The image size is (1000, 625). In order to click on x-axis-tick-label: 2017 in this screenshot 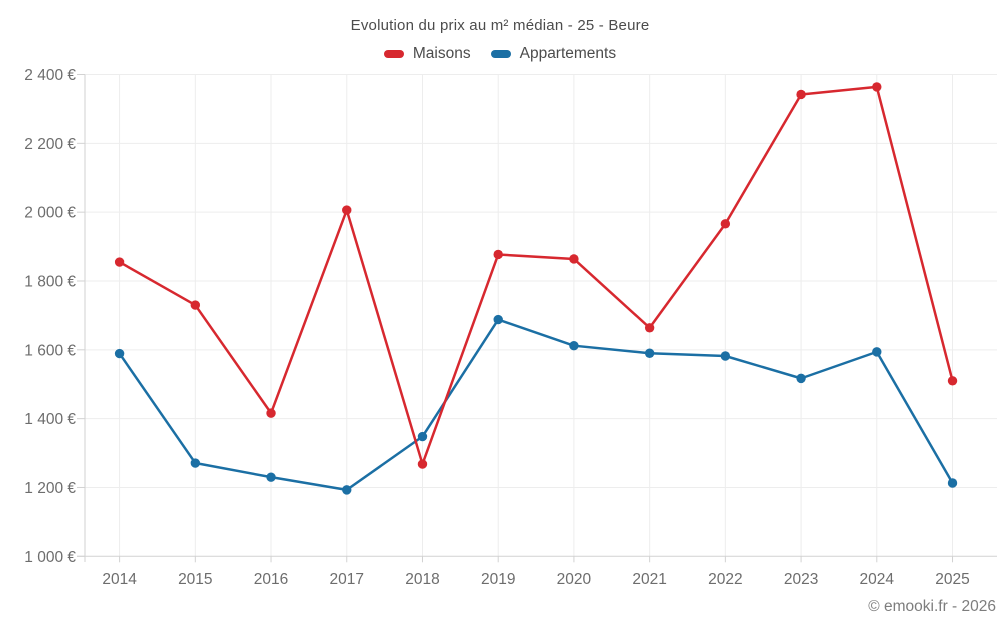, I will do `click(347, 579)`.